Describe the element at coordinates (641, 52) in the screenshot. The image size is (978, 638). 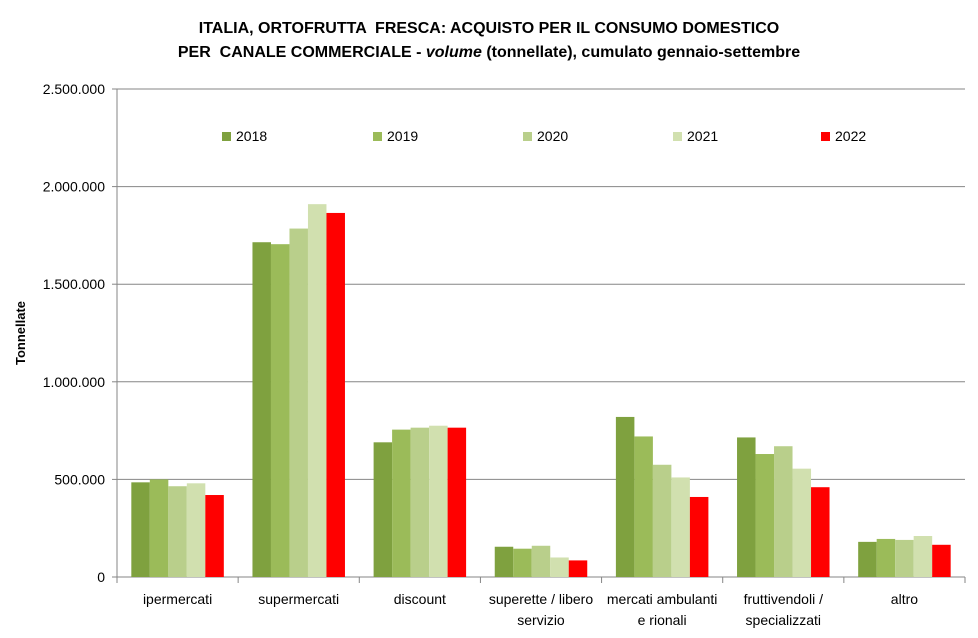
I see `chart-title-suffix: (tonnellate), cumulato gennaio-settembre` at that location.